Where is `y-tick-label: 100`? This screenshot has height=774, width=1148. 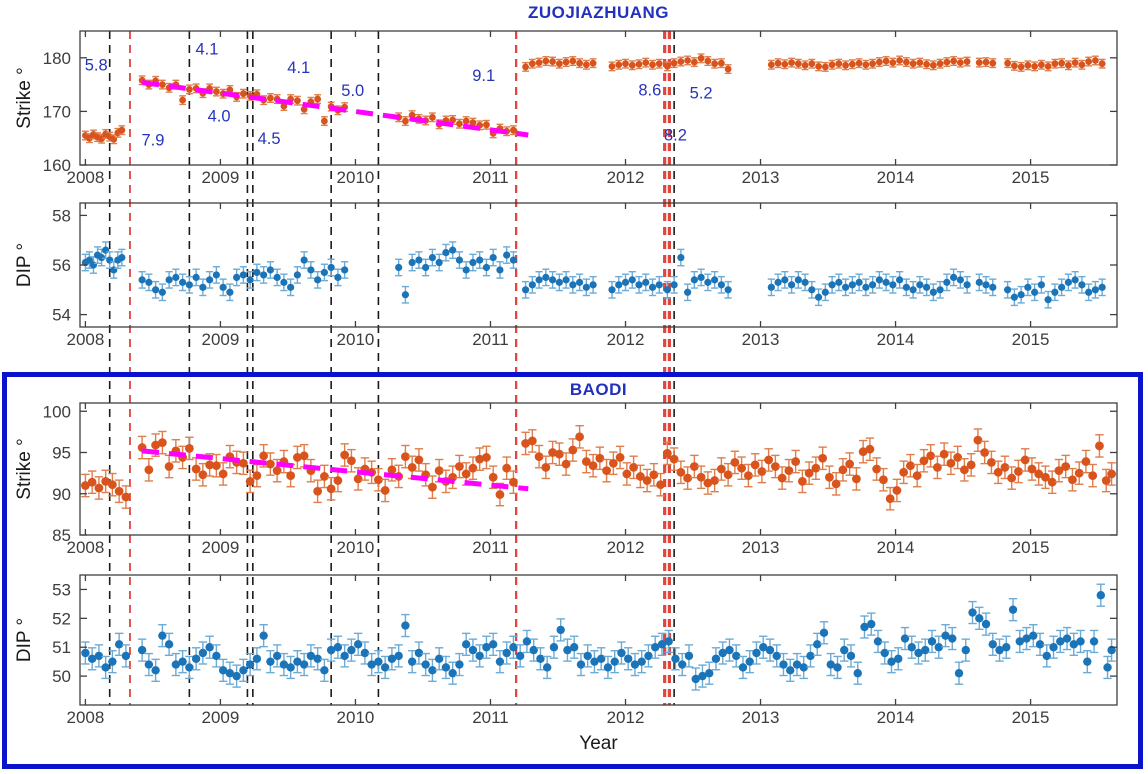
y-tick-label: 100 is located at coordinates (57, 411).